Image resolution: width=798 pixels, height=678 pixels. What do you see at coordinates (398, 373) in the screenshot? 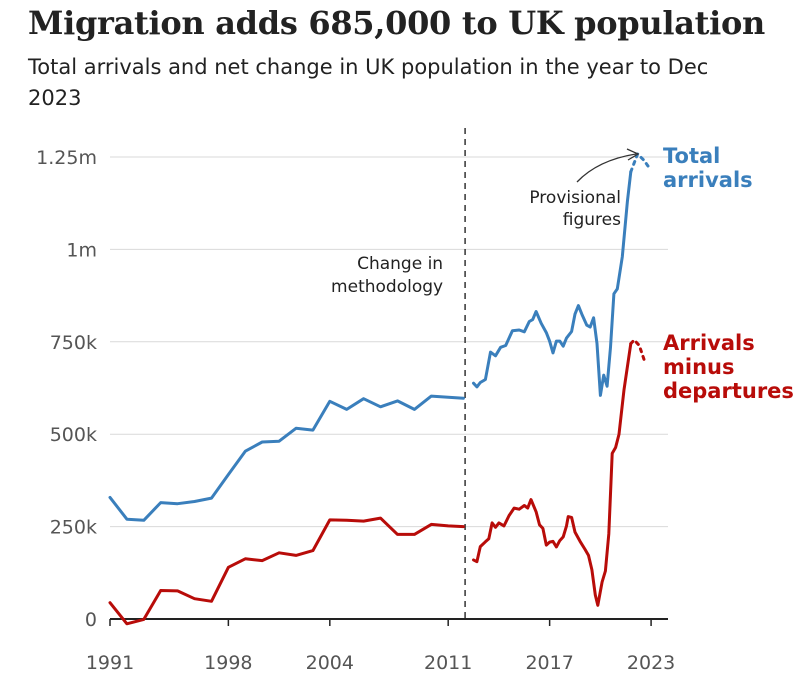
I see `methodology-divider: Change in methodology` at bounding box center [398, 373].